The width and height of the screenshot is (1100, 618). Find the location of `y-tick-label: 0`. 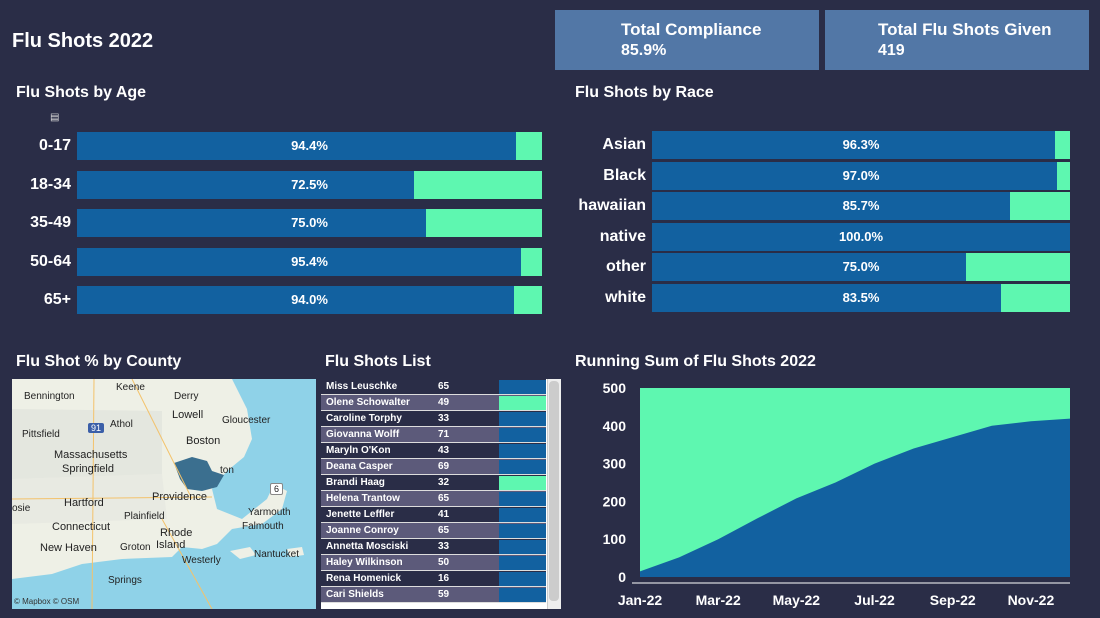

y-tick-label: 0 is located at coordinates (622, 577).